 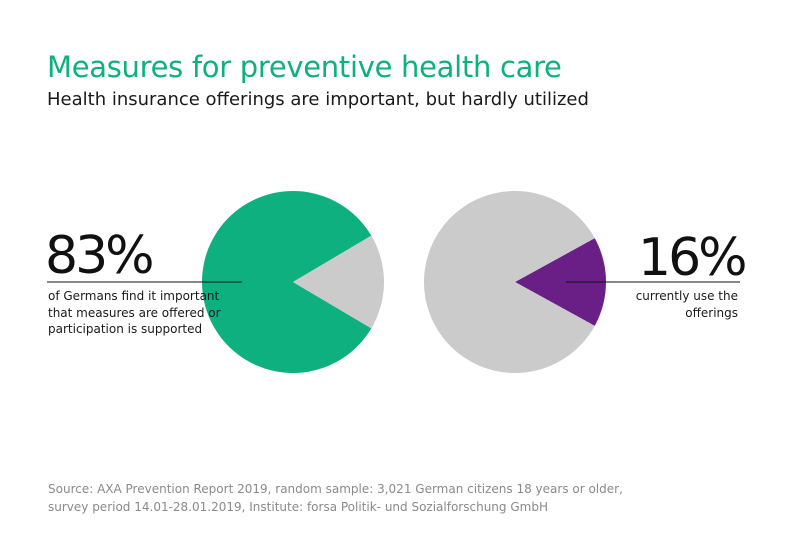 I want to click on pie-chart-left, so click(x=293, y=282).